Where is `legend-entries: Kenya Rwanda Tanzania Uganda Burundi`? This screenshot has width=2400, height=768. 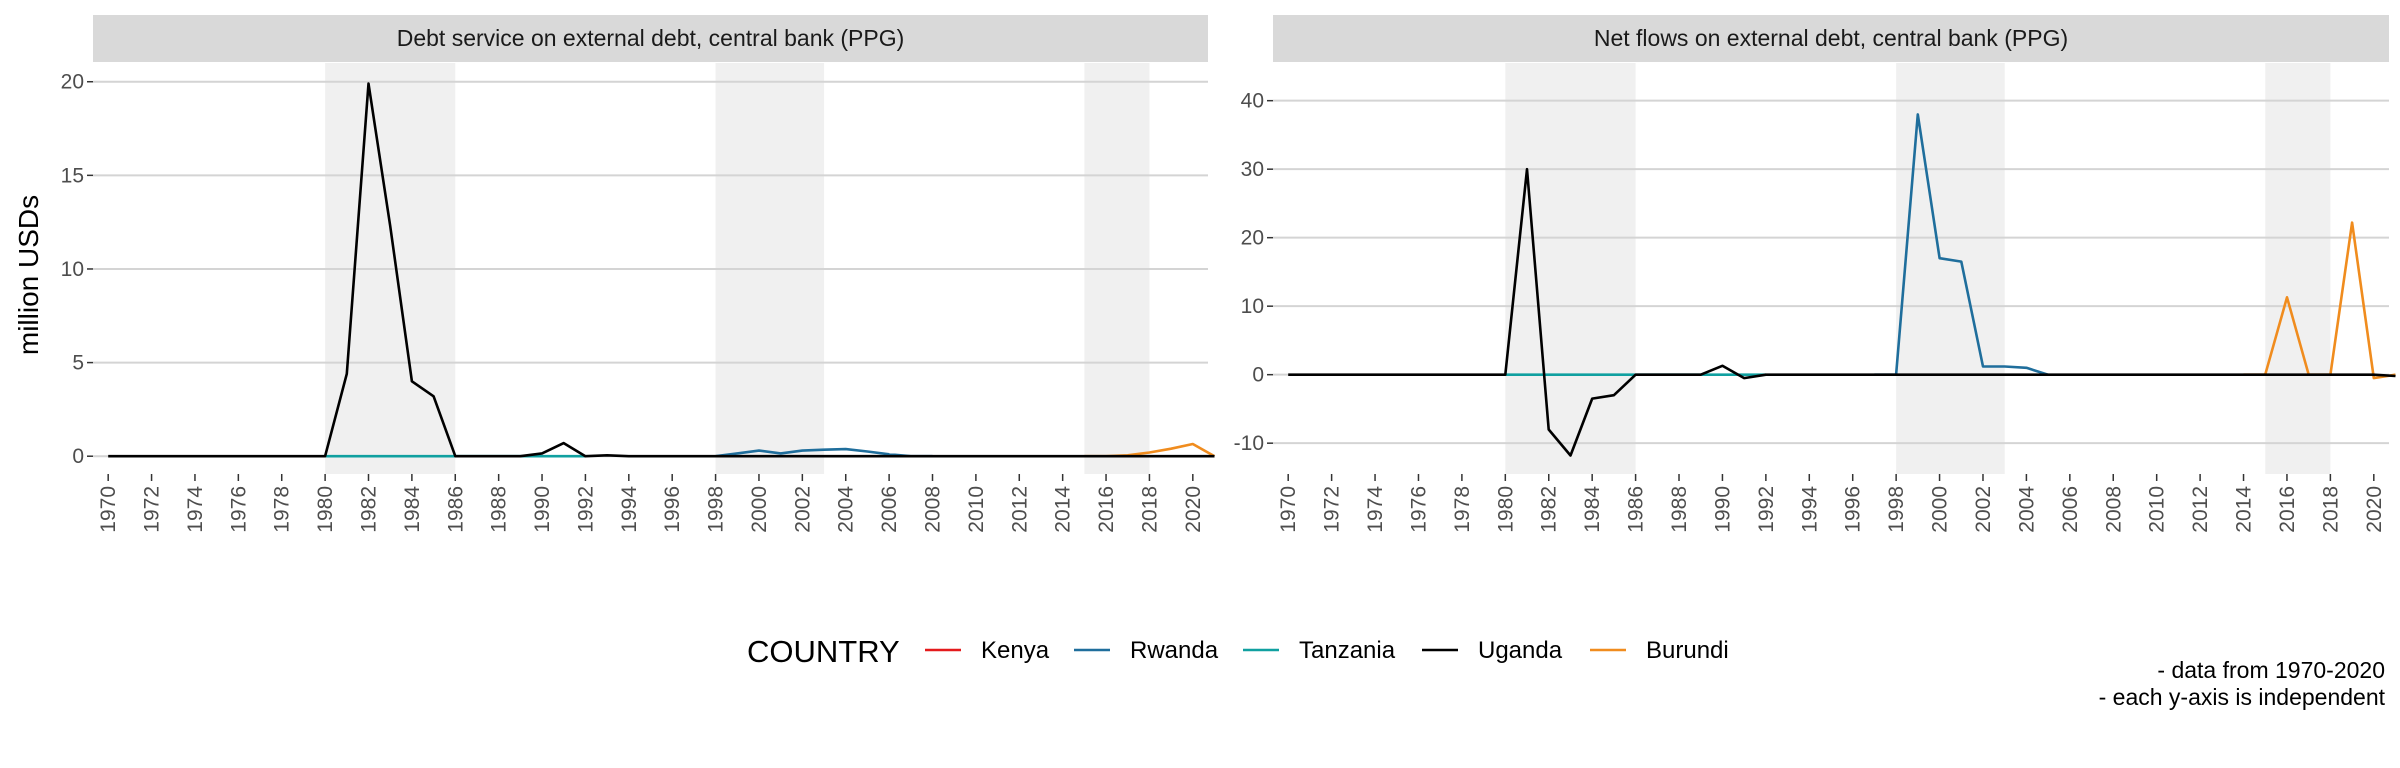
legend-entries: Kenya Rwanda Tanzania Uganda Burundi is located at coordinates (1327, 650).